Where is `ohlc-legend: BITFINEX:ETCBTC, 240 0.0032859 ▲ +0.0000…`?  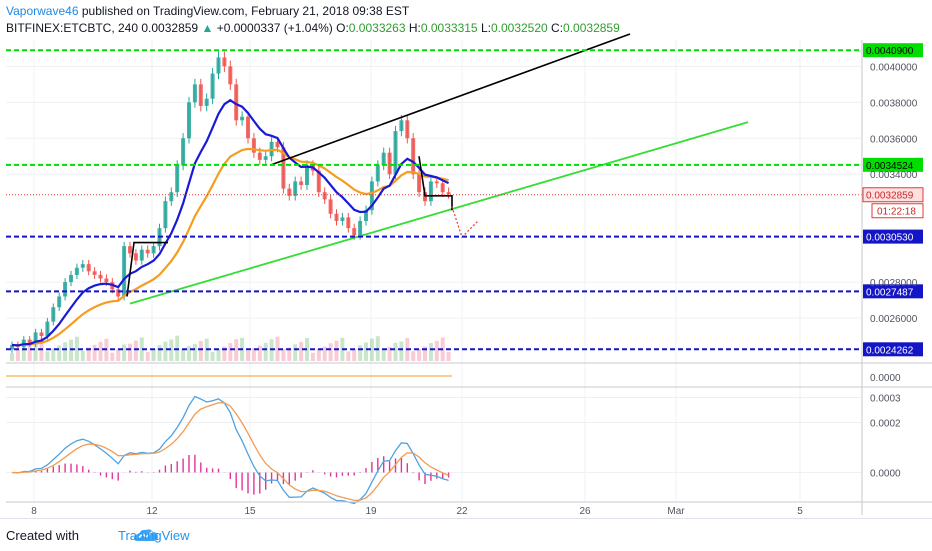 ohlc-legend: BITFINEX:ETCBTC, 240 0.0032859 ▲ +0.0000… is located at coordinates (313, 28).